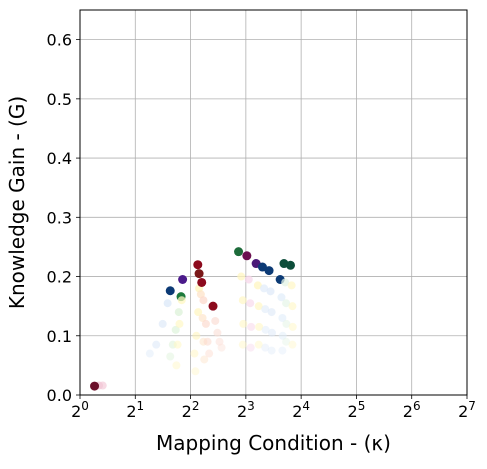 The width and height of the screenshot is (487, 469). I want to click on x-axis-label: Mapping Condition - (κ), so click(273, 443).